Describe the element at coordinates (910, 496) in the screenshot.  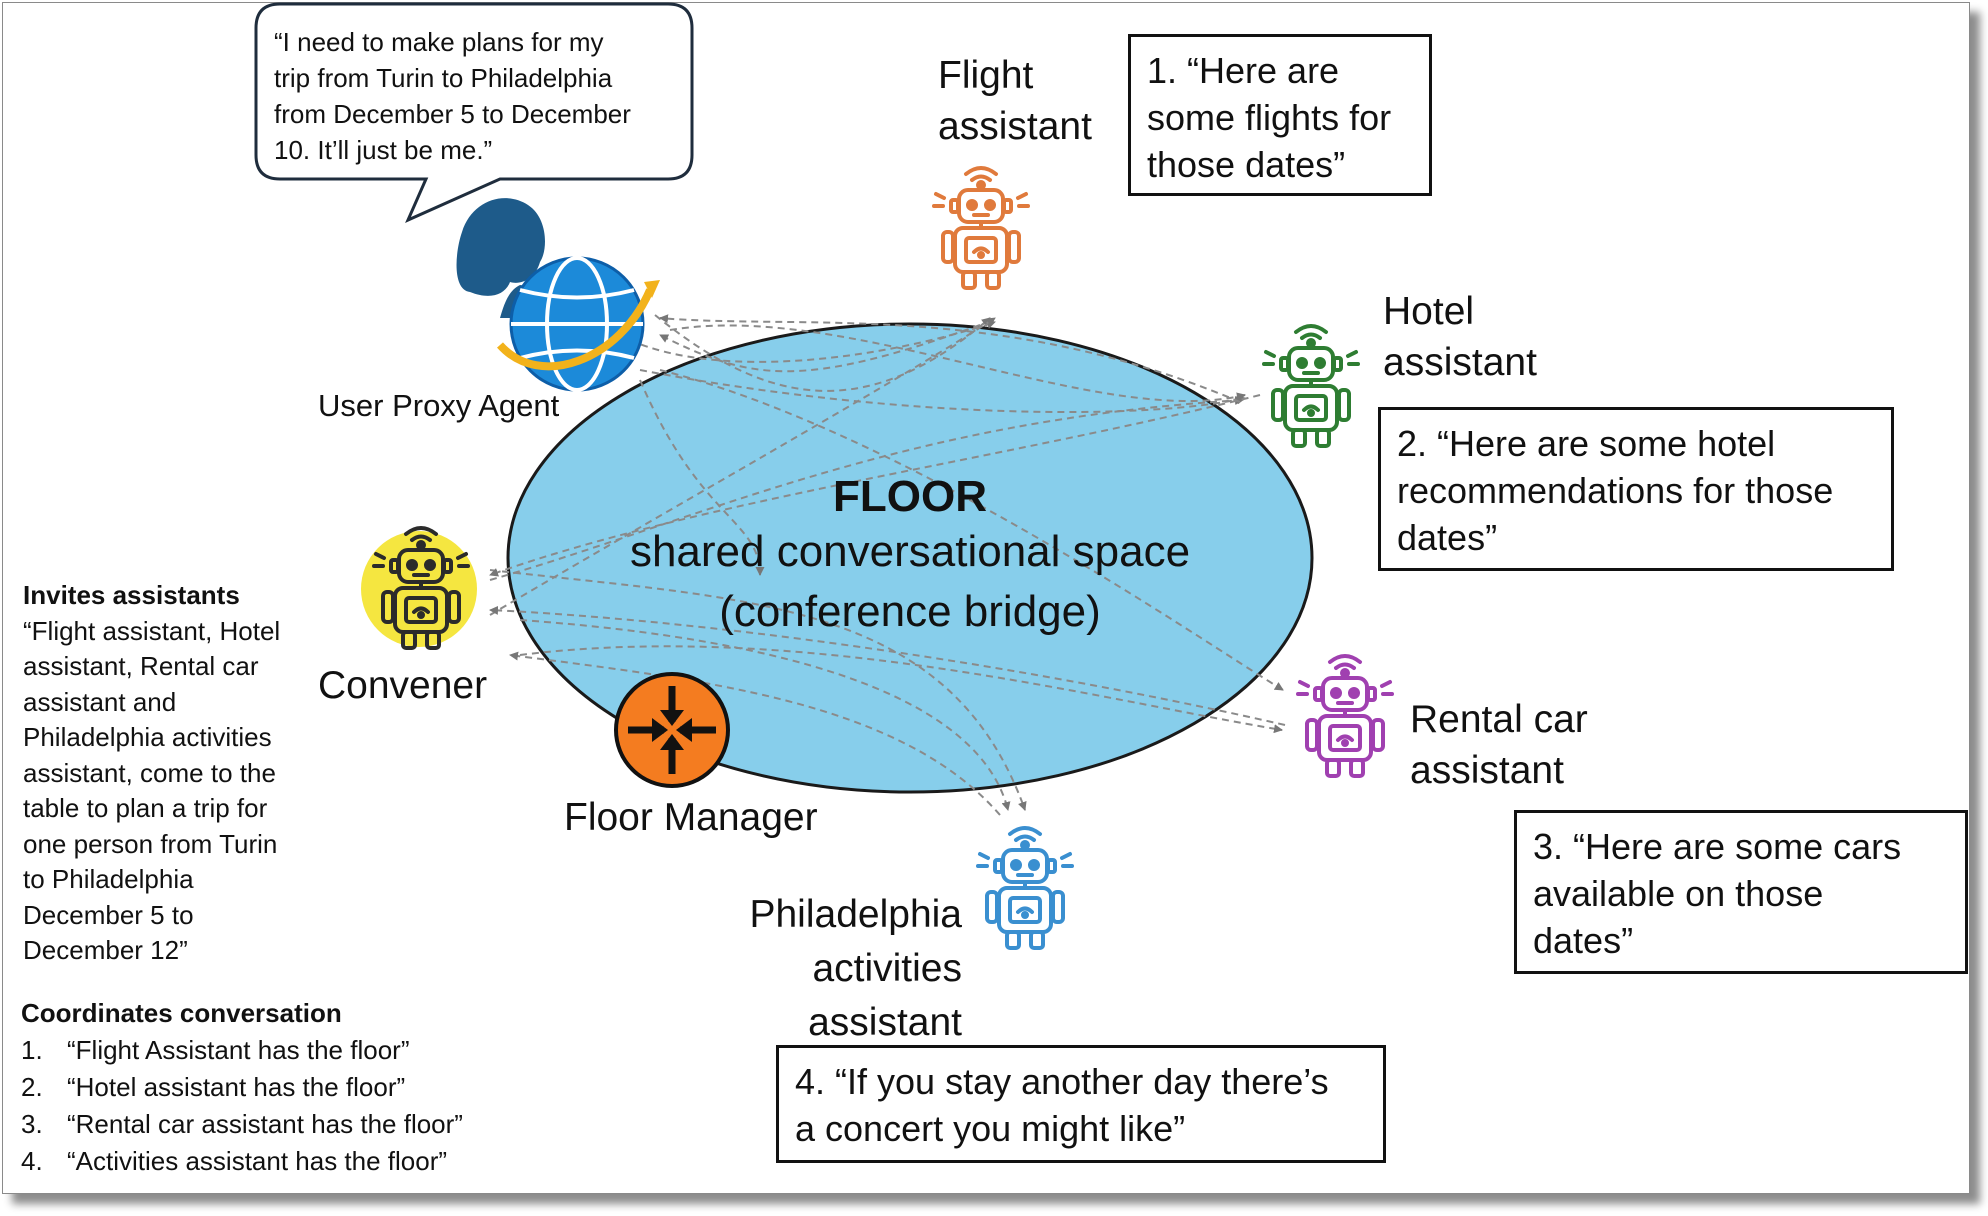
I see `floor-title: FLOOR` at that location.